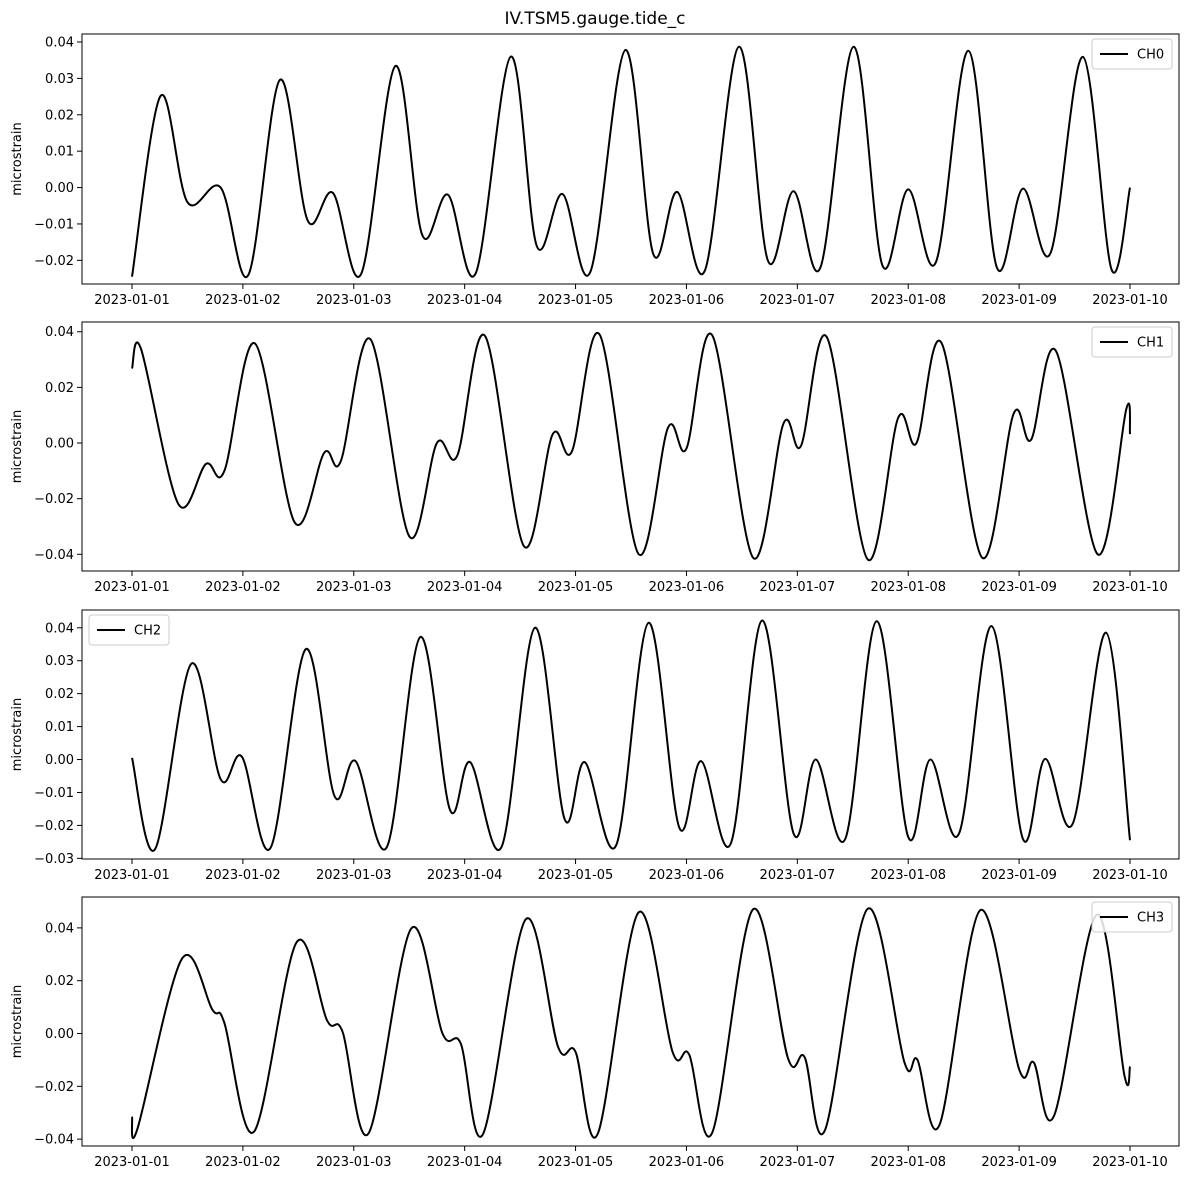 The width and height of the screenshot is (1190, 1180). What do you see at coordinates (54, 1087) in the screenshot?
I see `y-tick-label: −0.02` at bounding box center [54, 1087].